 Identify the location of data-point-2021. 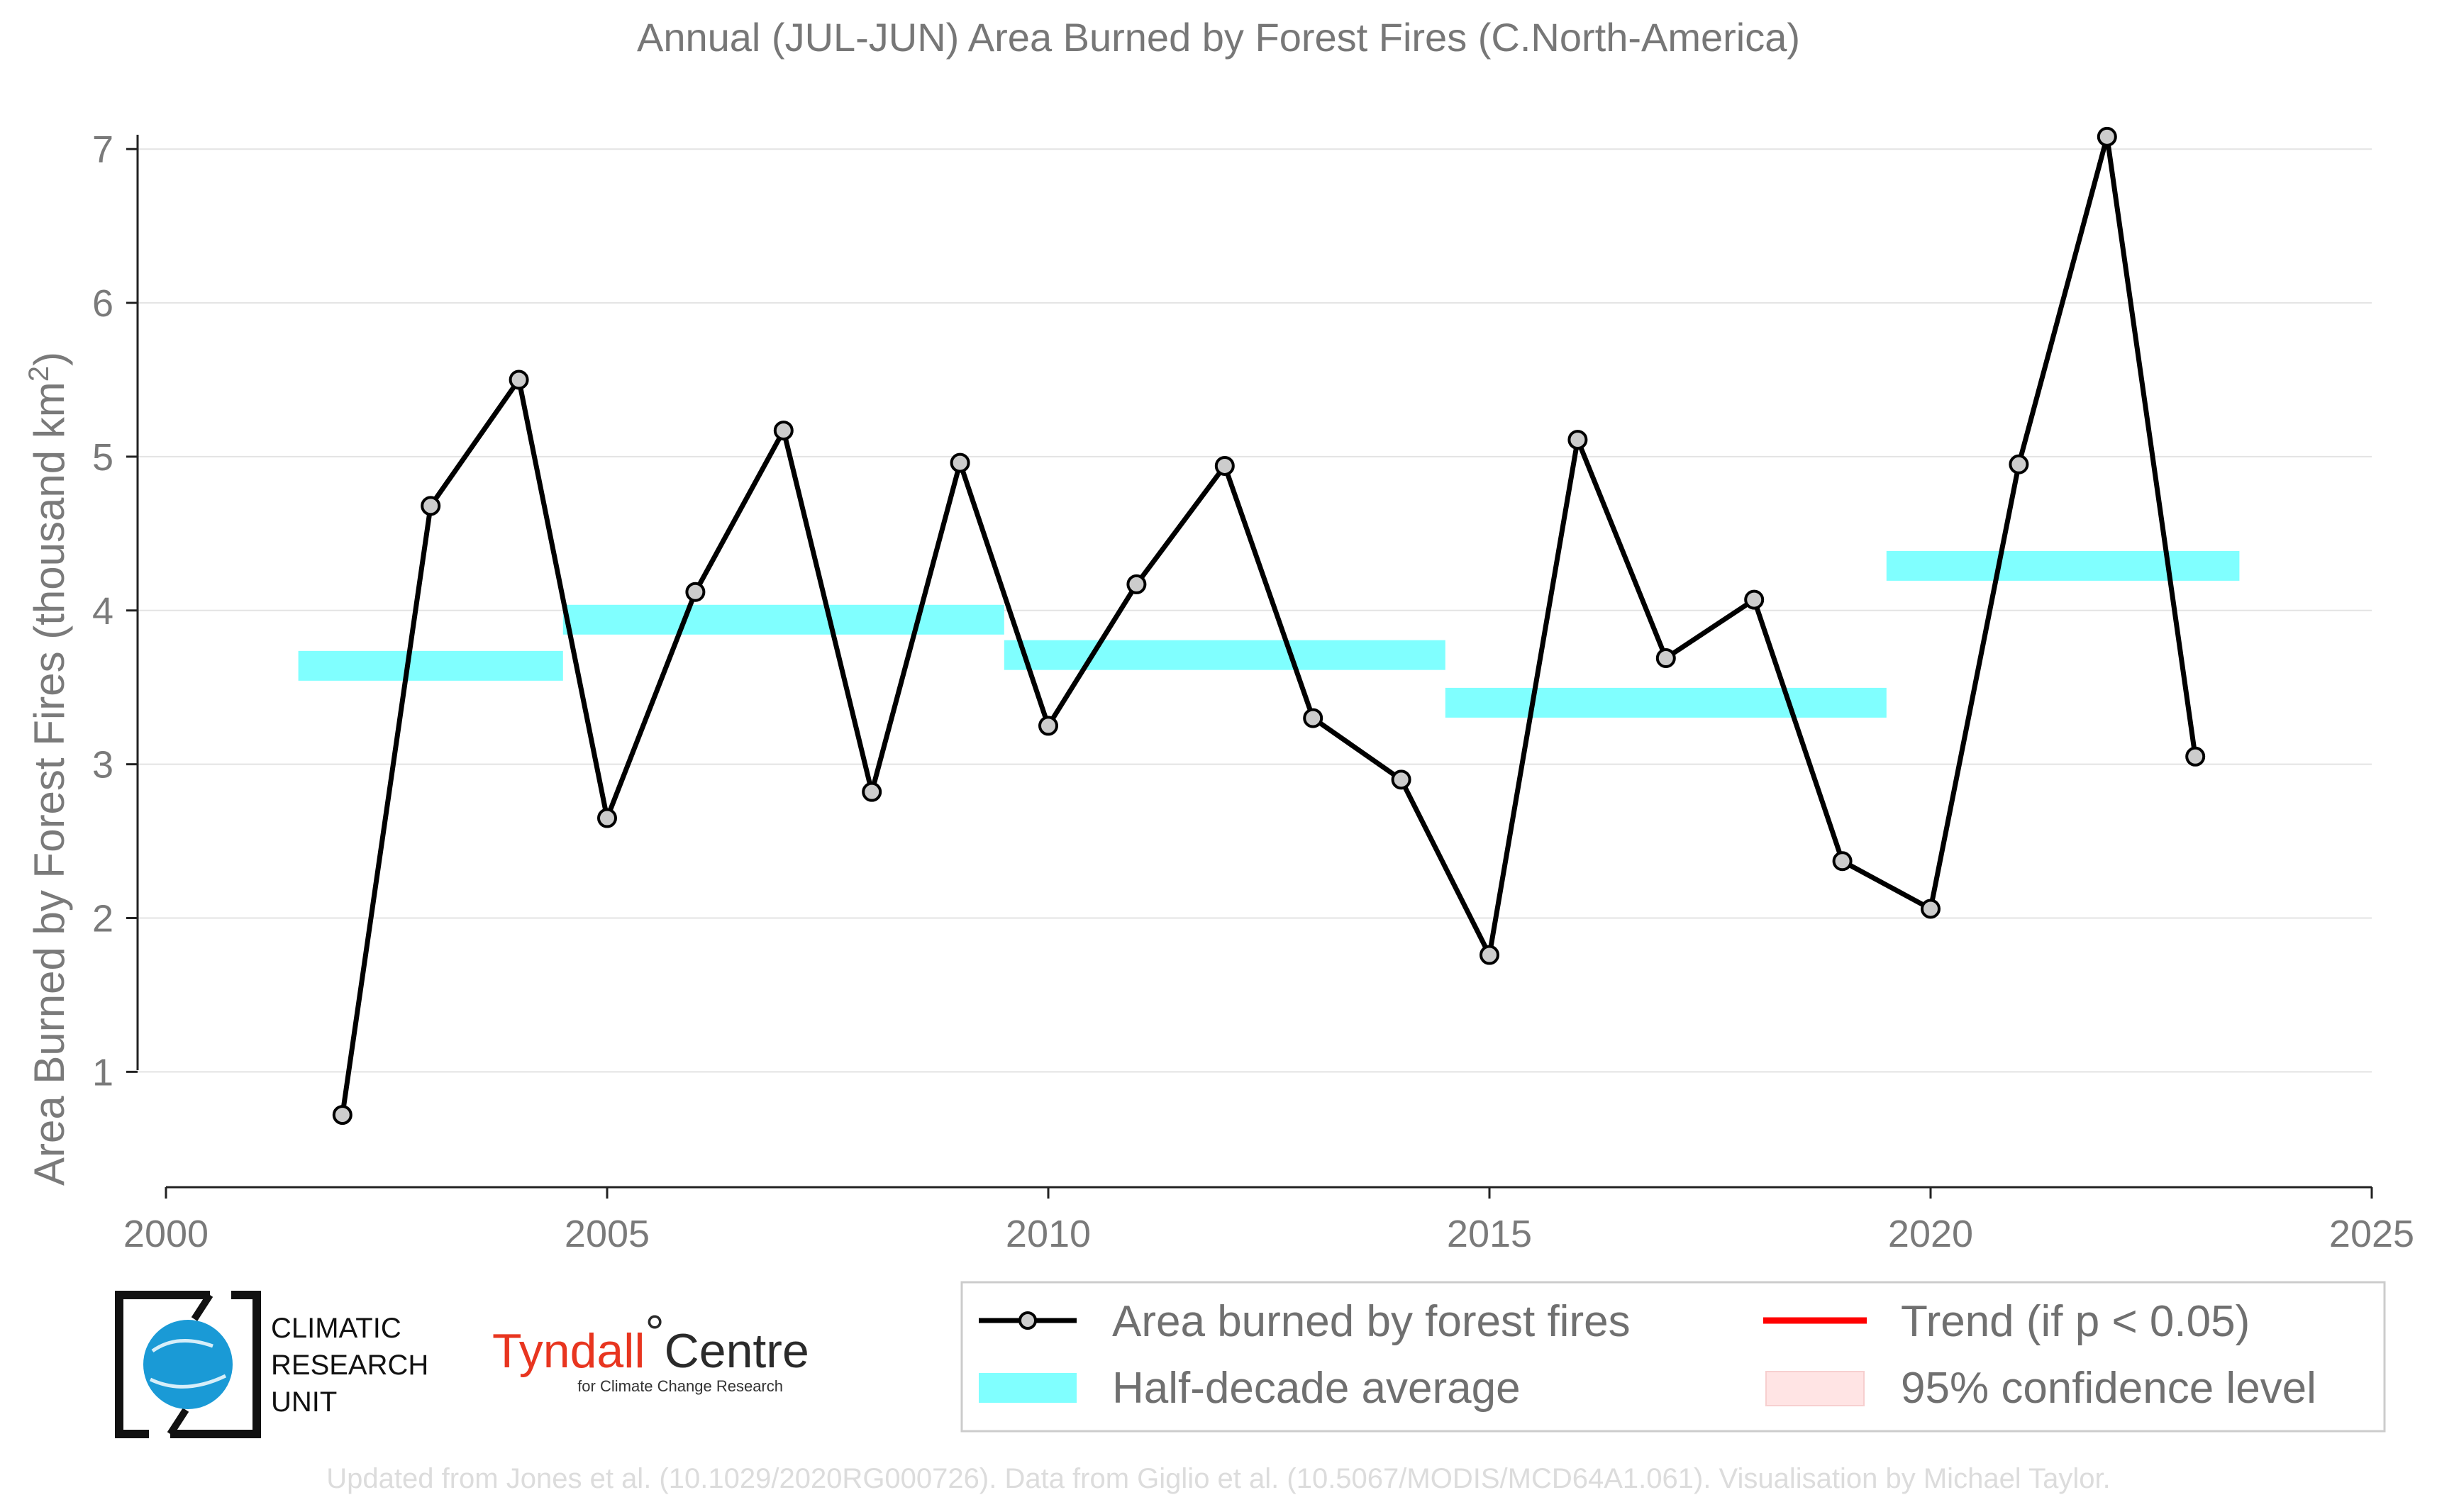
(2019, 464).